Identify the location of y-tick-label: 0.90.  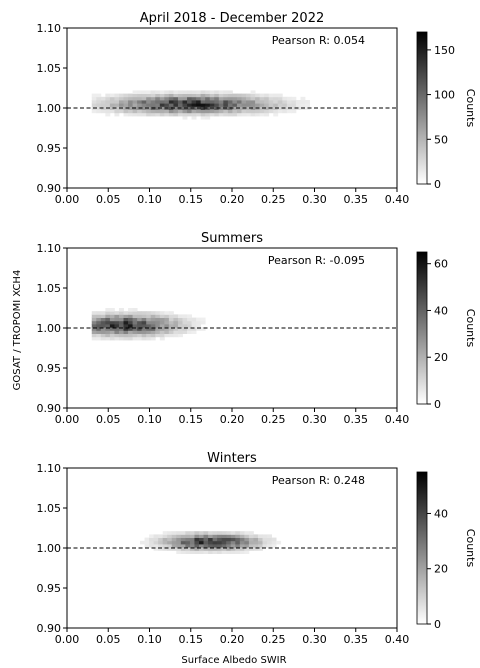
(49, 628).